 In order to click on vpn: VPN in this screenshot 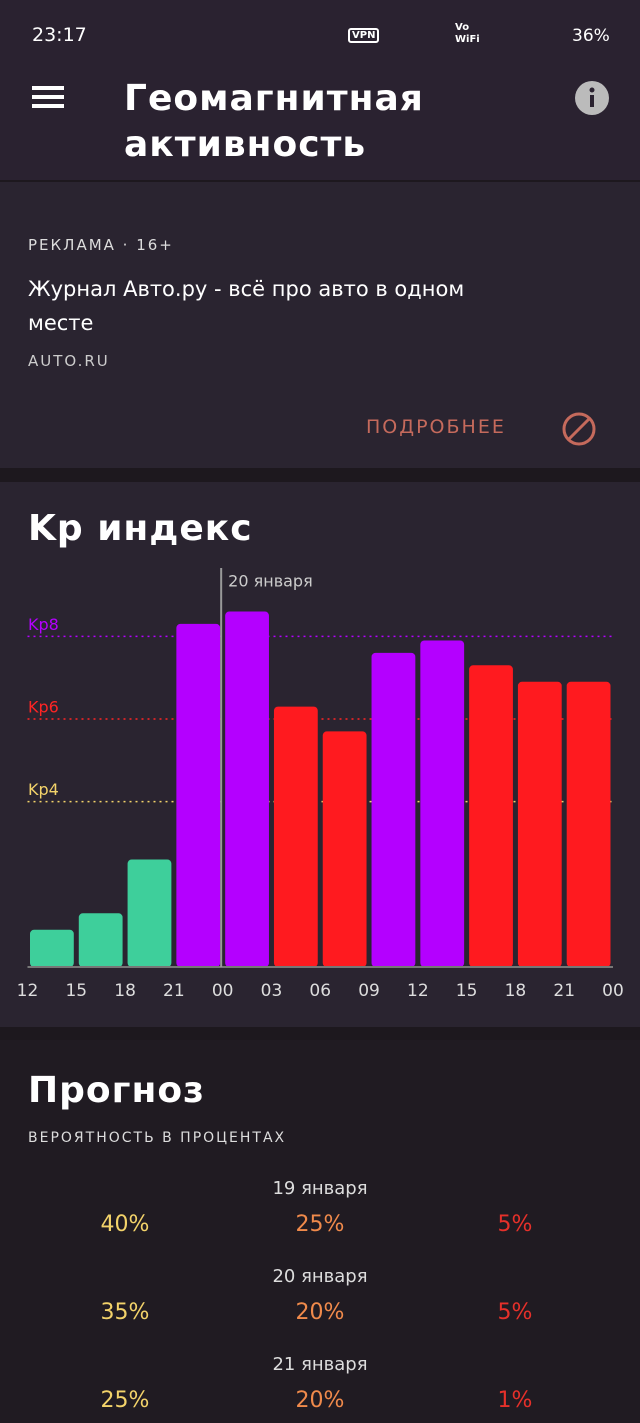, I will do `click(364, 35)`.